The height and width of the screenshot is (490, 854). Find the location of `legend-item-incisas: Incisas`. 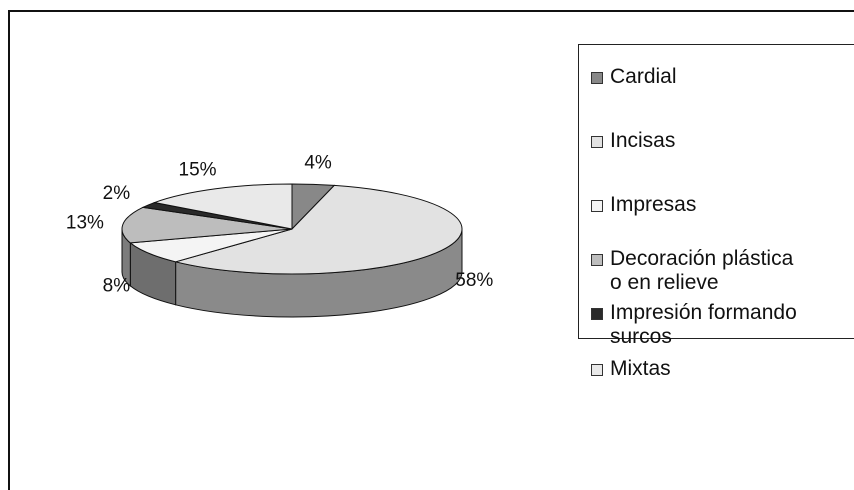

legend-item-incisas: Incisas is located at coordinates (633, 141).